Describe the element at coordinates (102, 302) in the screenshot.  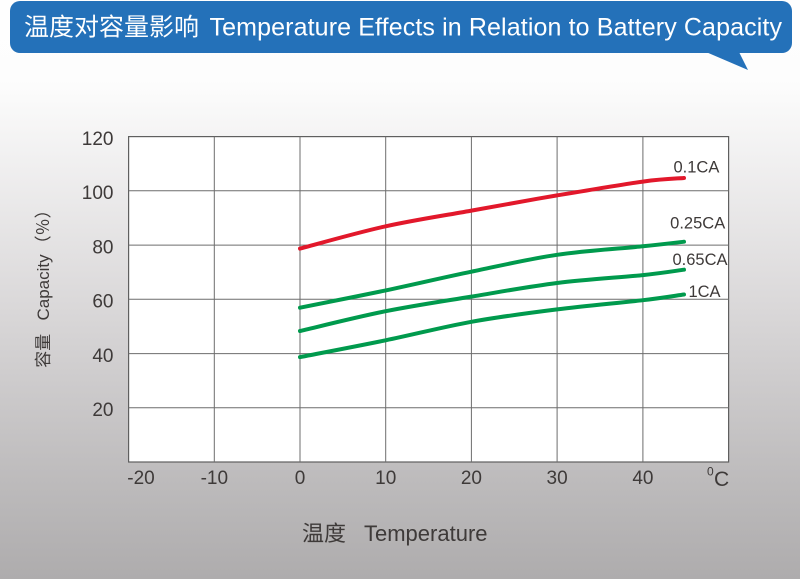
I see `svg-text: 60` at that location.